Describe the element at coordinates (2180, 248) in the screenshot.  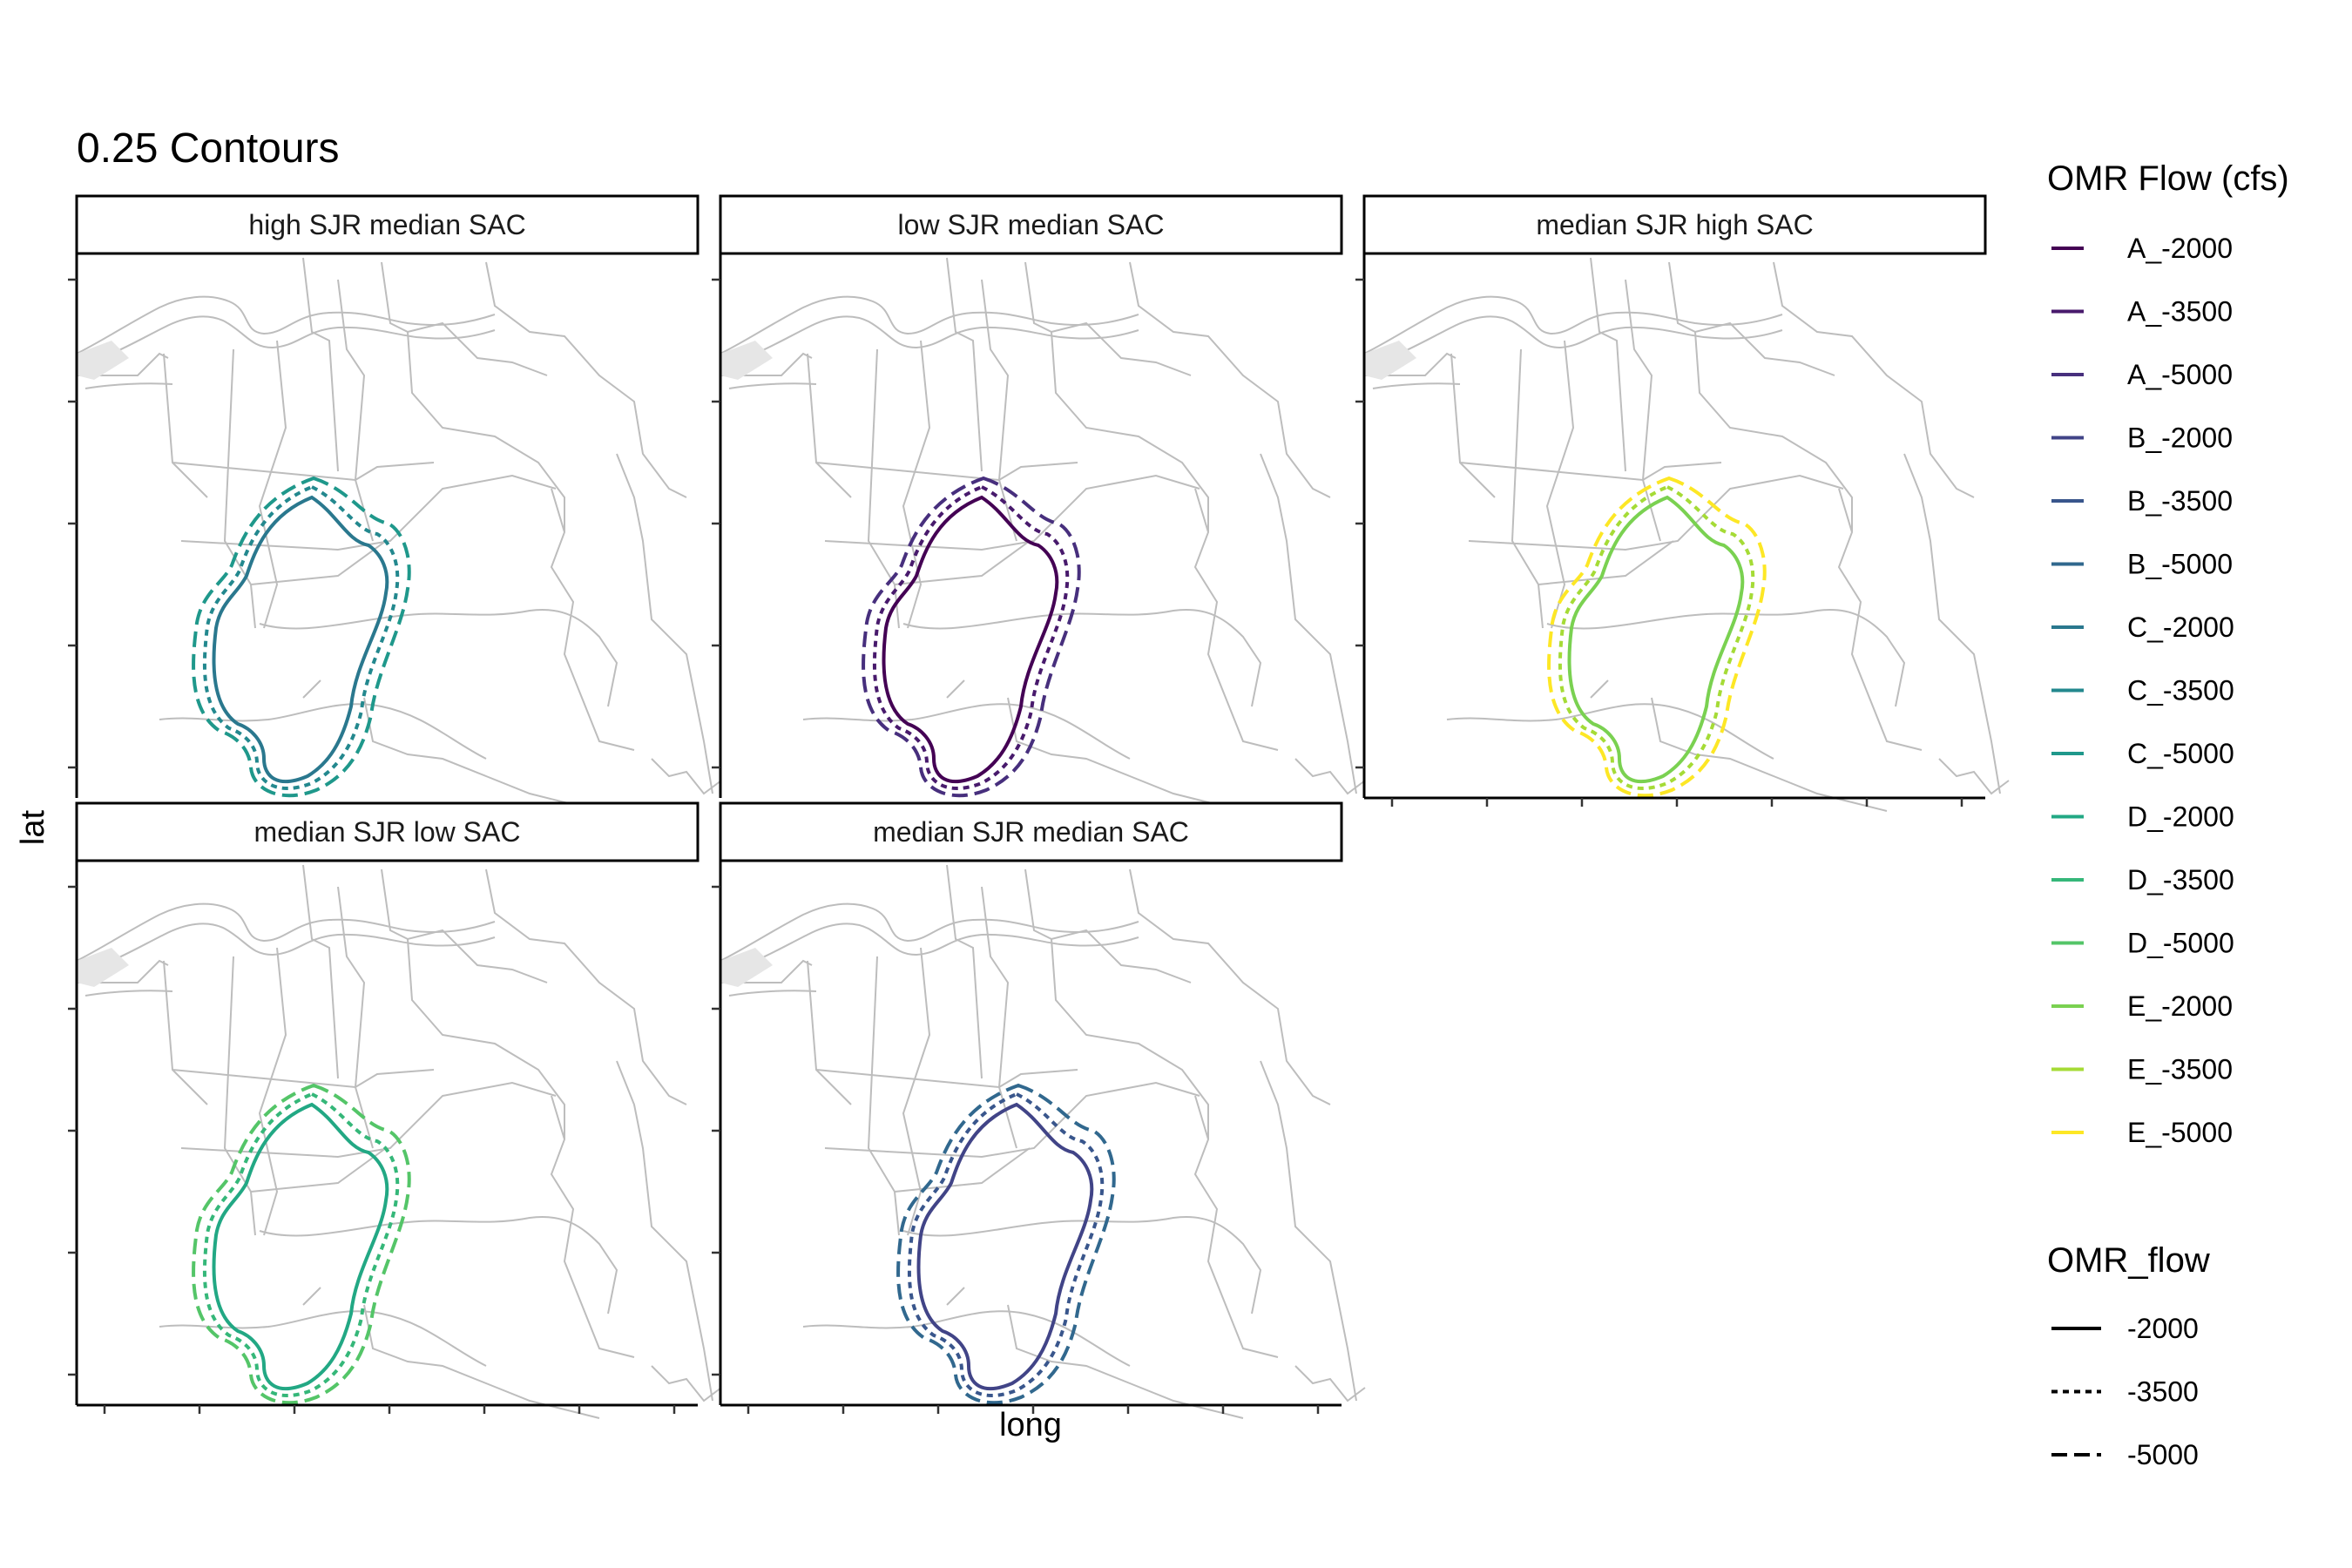
I see `legend-color-label: A_-2000` at that location.